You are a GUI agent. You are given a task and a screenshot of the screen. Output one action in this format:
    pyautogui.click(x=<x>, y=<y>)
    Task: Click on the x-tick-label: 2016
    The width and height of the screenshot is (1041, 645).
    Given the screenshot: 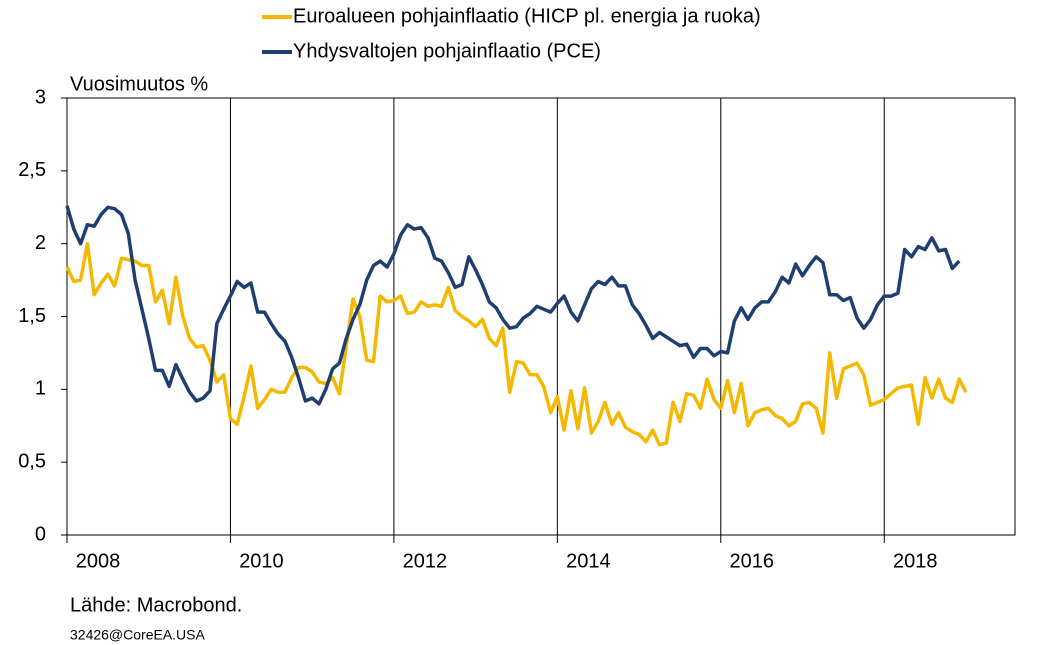 What is the action you would take?
    pyautogui.click(x=752, y=561)
    